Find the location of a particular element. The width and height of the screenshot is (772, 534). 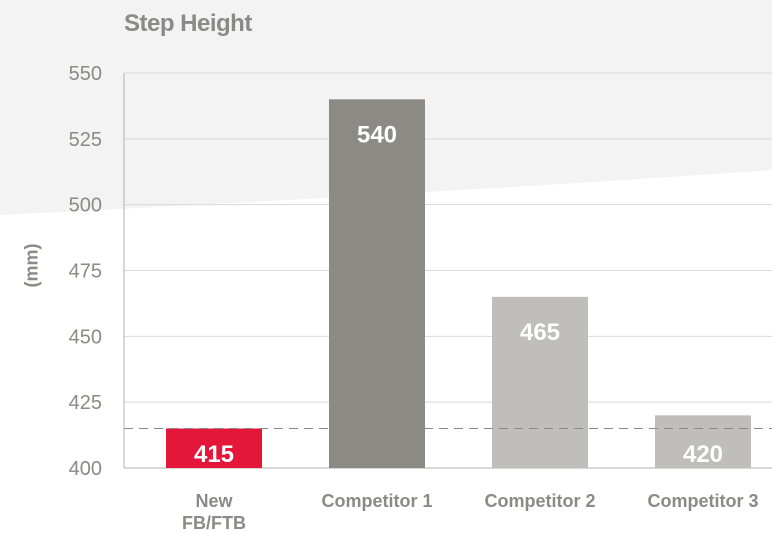

x-tick-label: Competitor 1 is located at coordinates (376, 501).